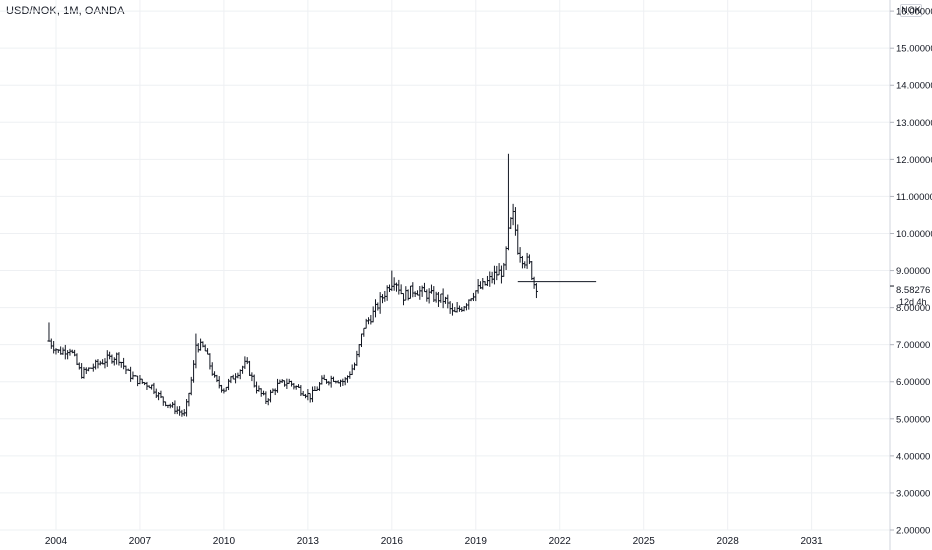  Describe the element at coordinates (560, 541) in the screenshot. I see `x-tick-label: 2022` at that location.